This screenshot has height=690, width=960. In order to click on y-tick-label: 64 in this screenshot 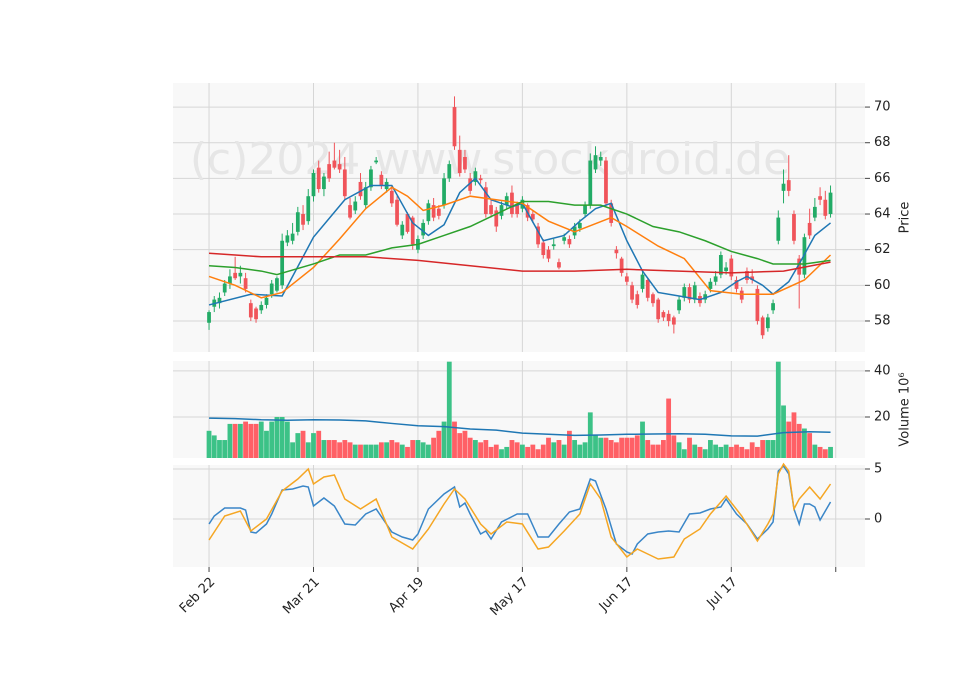, I will do `click(882, 214)`.